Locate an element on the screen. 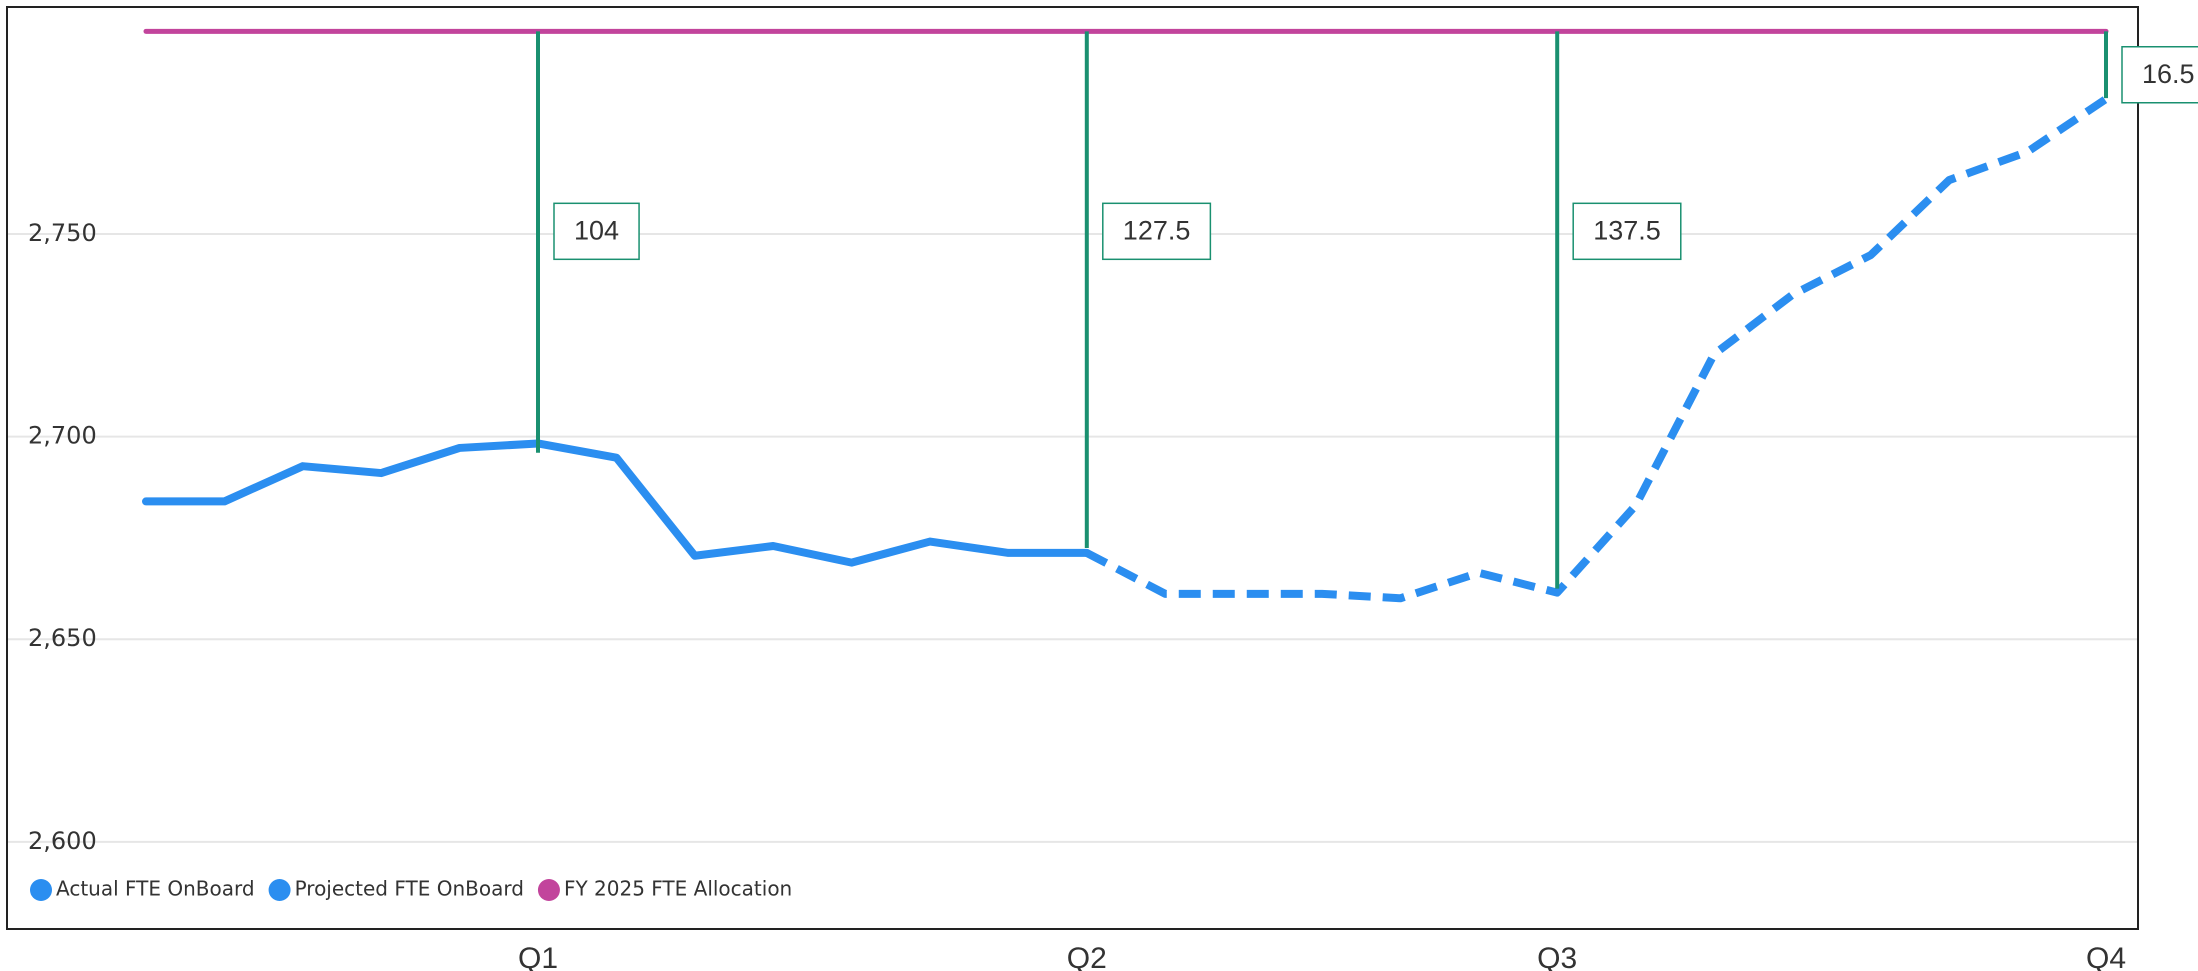  series-line is located at coordinates (616, 503).